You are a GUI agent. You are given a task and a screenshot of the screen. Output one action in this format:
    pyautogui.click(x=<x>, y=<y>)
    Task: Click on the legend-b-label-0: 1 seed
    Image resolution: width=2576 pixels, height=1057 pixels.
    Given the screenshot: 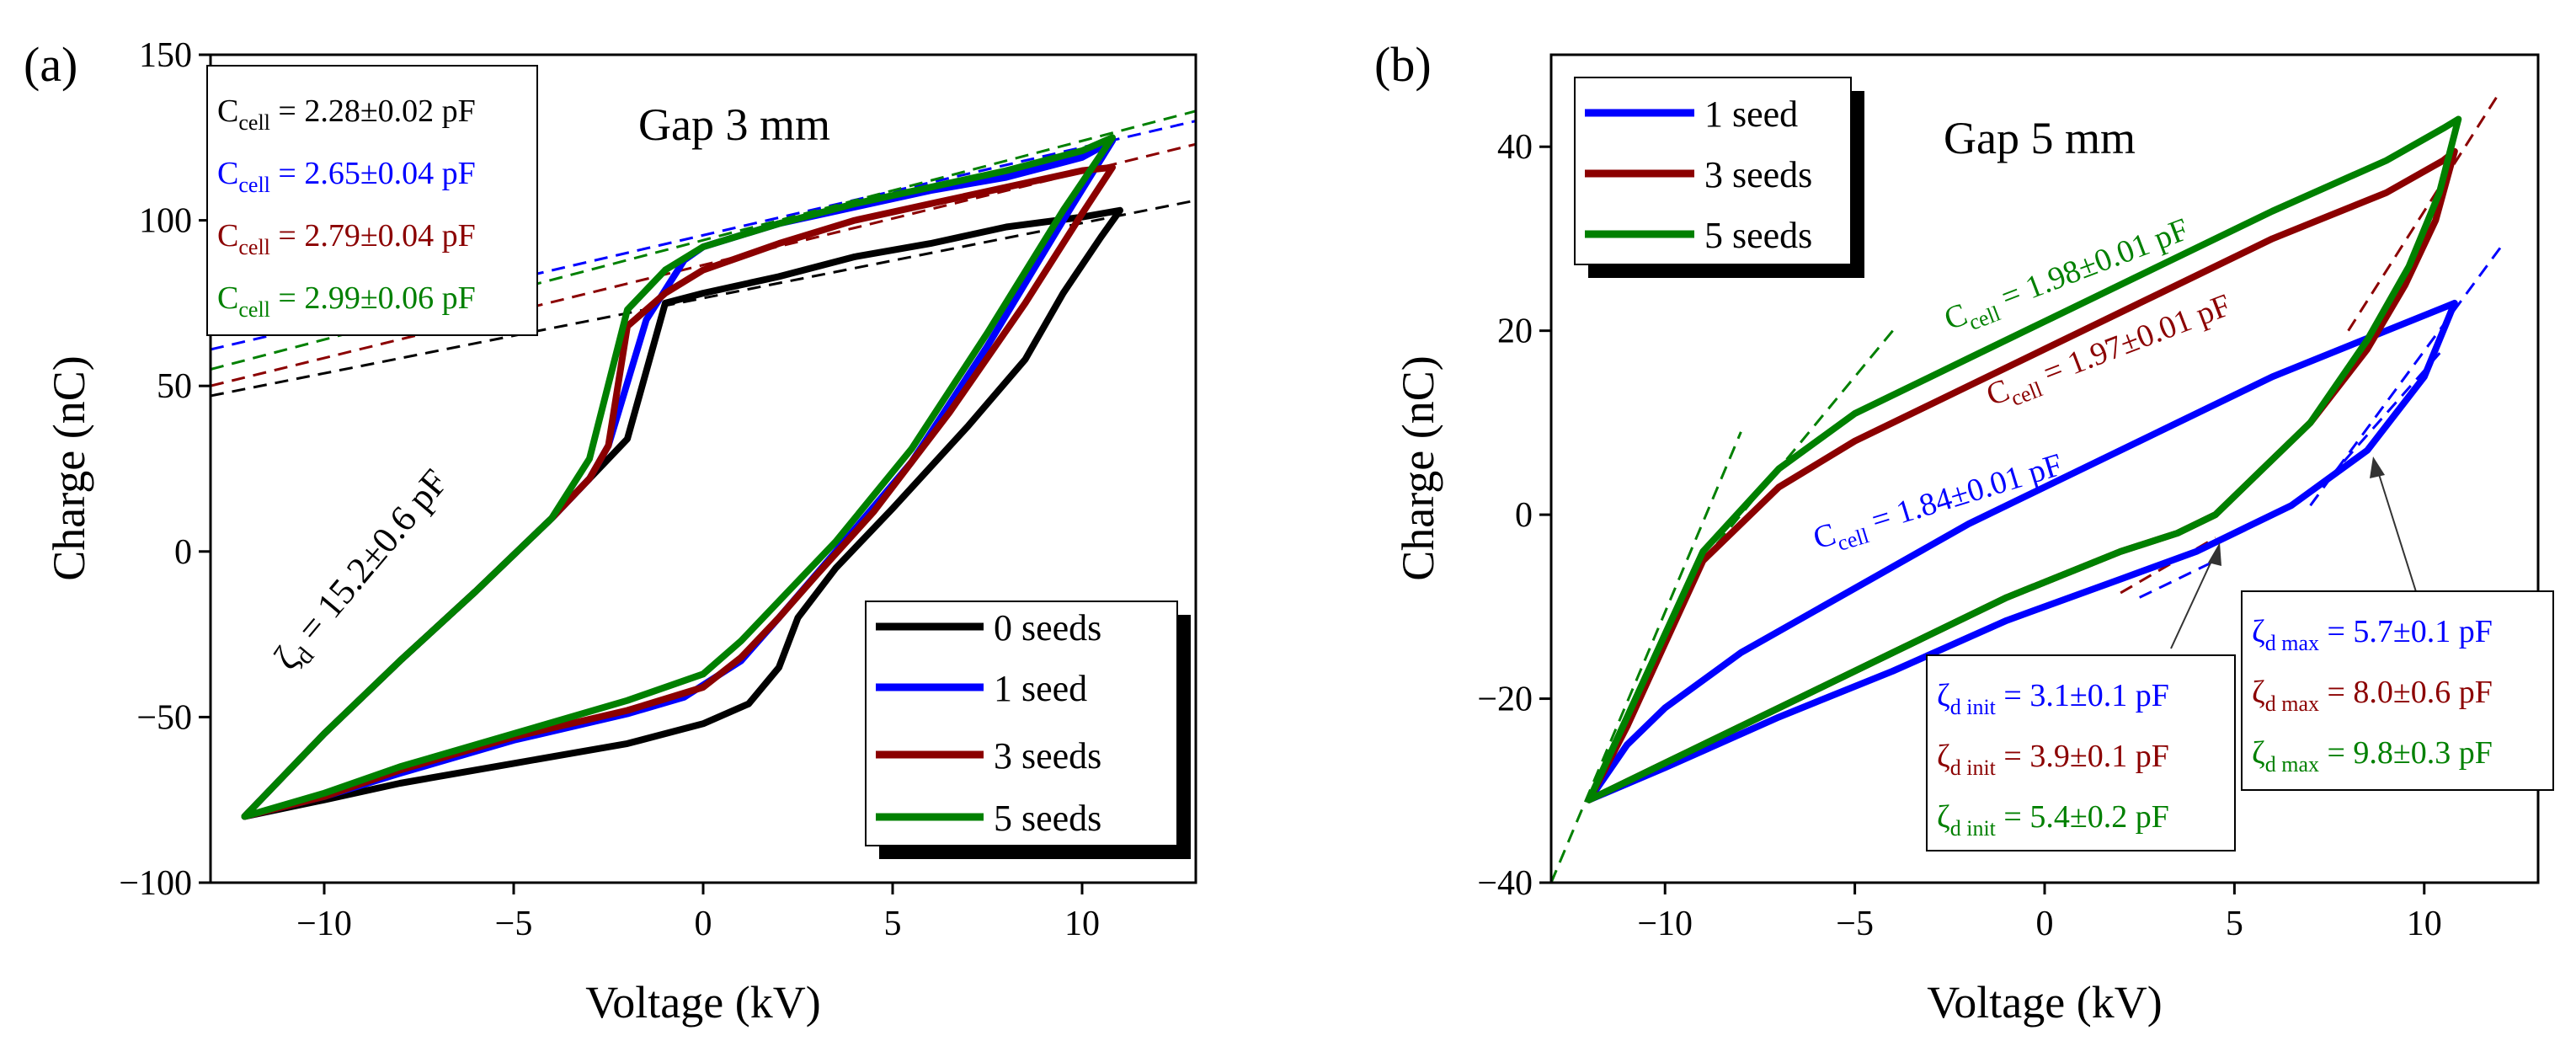 What is the action you would take?
    pyautogui.click(x=1751, y=114)
    